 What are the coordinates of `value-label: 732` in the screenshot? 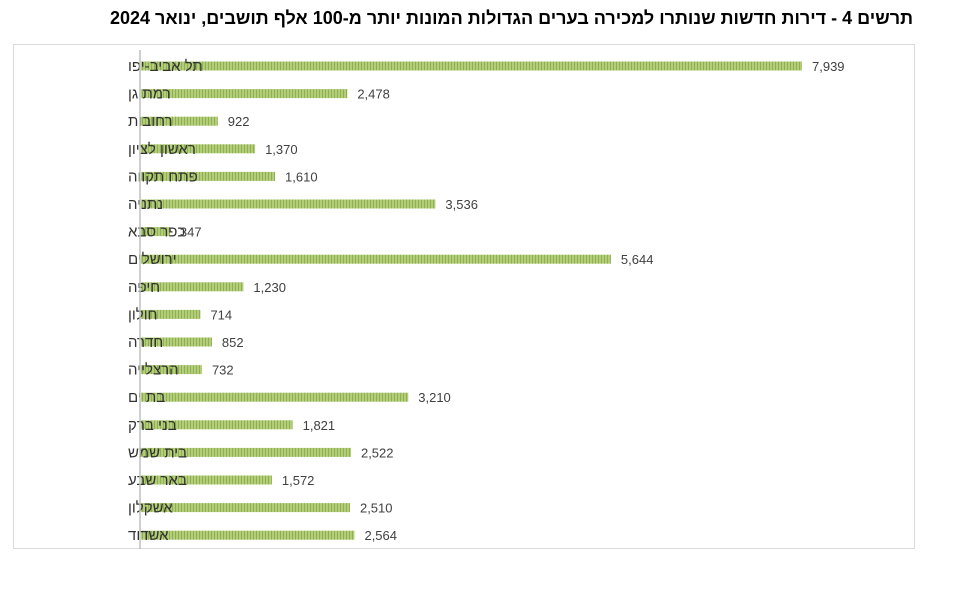 It's located at (223, 370).